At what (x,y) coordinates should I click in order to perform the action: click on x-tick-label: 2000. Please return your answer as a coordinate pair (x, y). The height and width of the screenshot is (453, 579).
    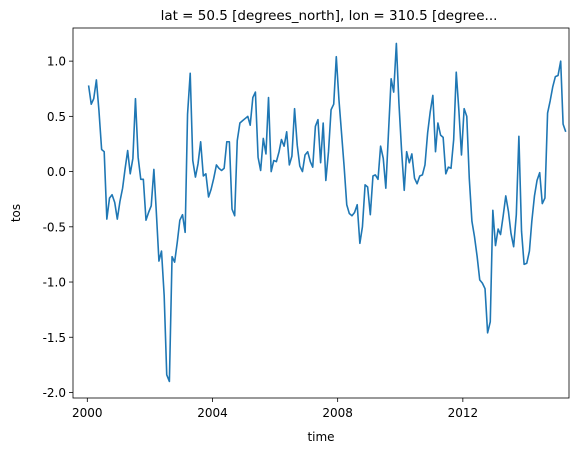
    Looking at the image, I should click on (87, 413).